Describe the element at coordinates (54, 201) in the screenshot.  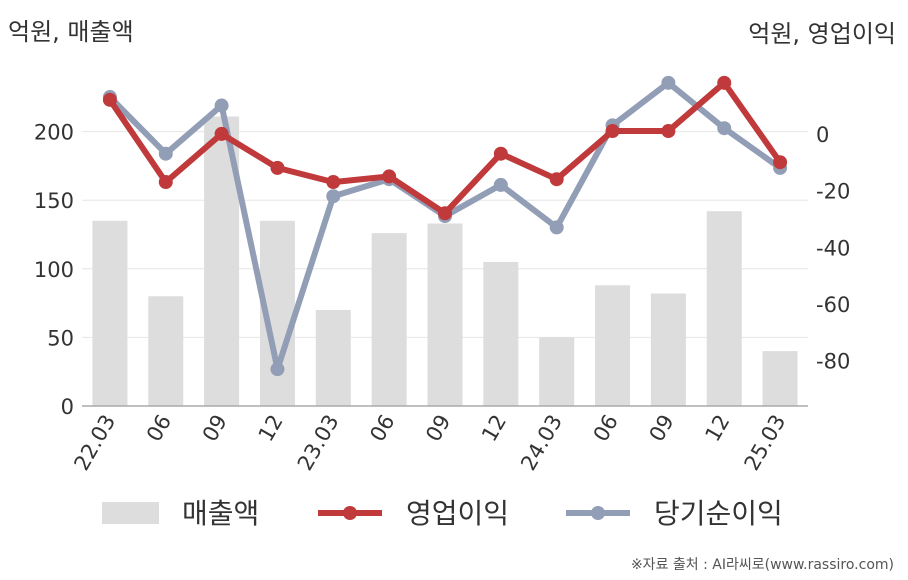
I see `left-axis-tick-label: 150` at that location.